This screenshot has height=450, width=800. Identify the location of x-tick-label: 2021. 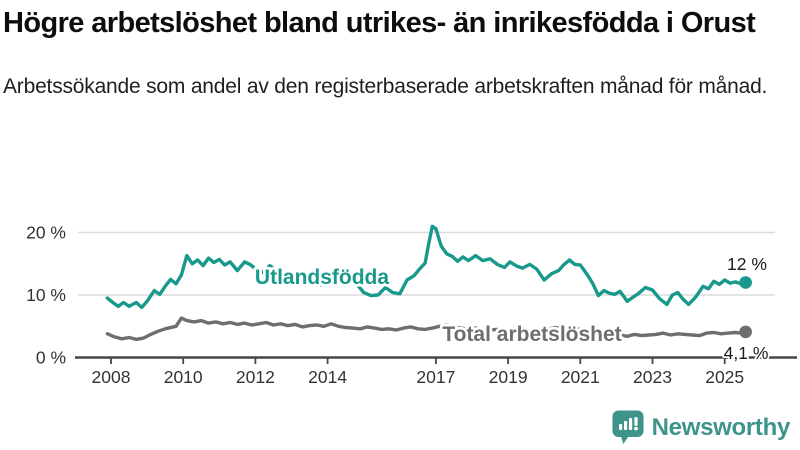
(580, 377).